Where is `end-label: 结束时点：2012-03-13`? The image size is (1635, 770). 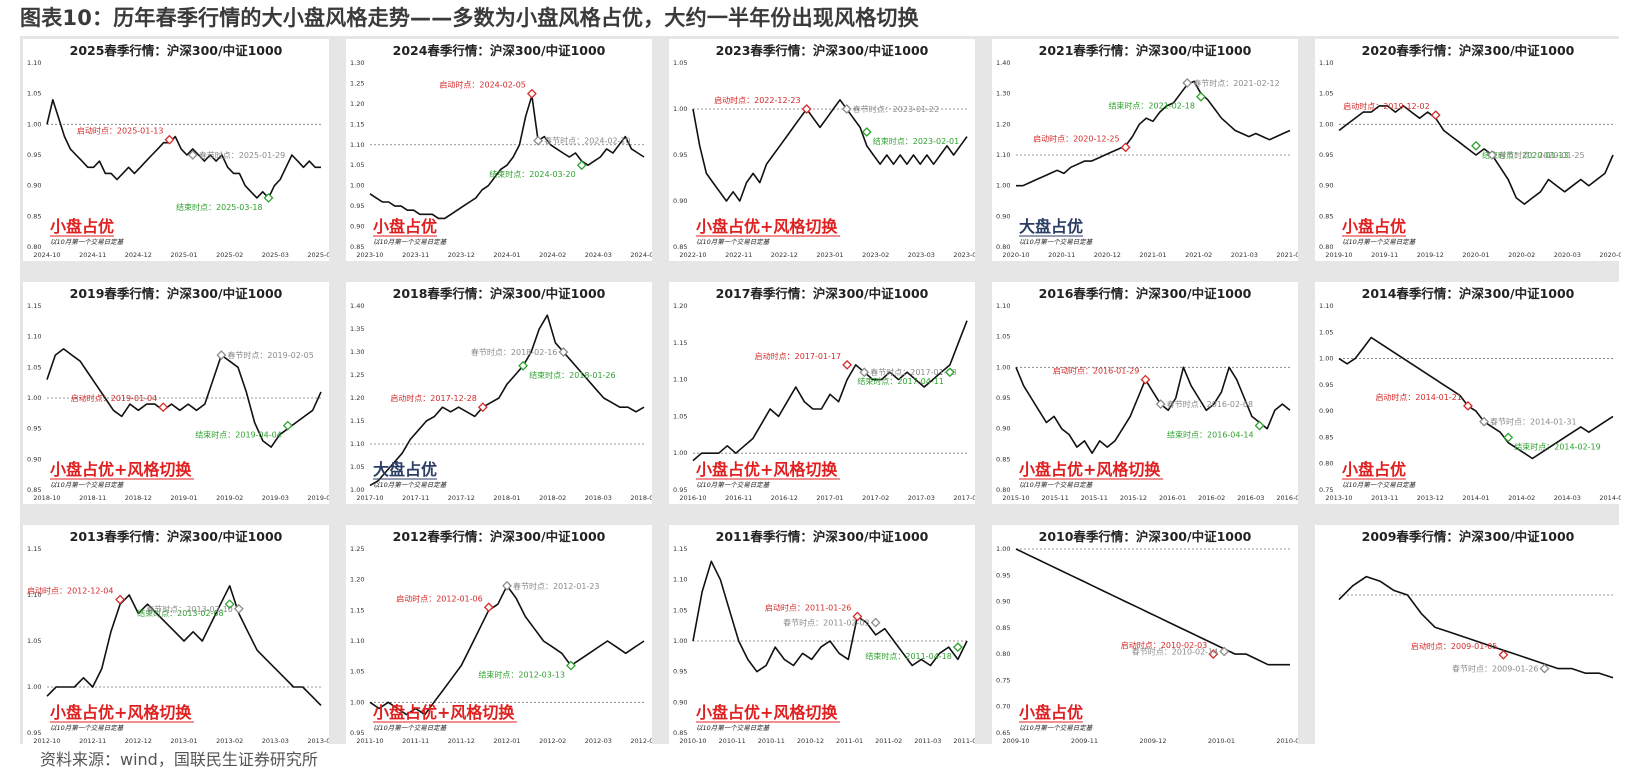
end-label: 结束时点：2012-03-13 is located at coordinates (521, 675).